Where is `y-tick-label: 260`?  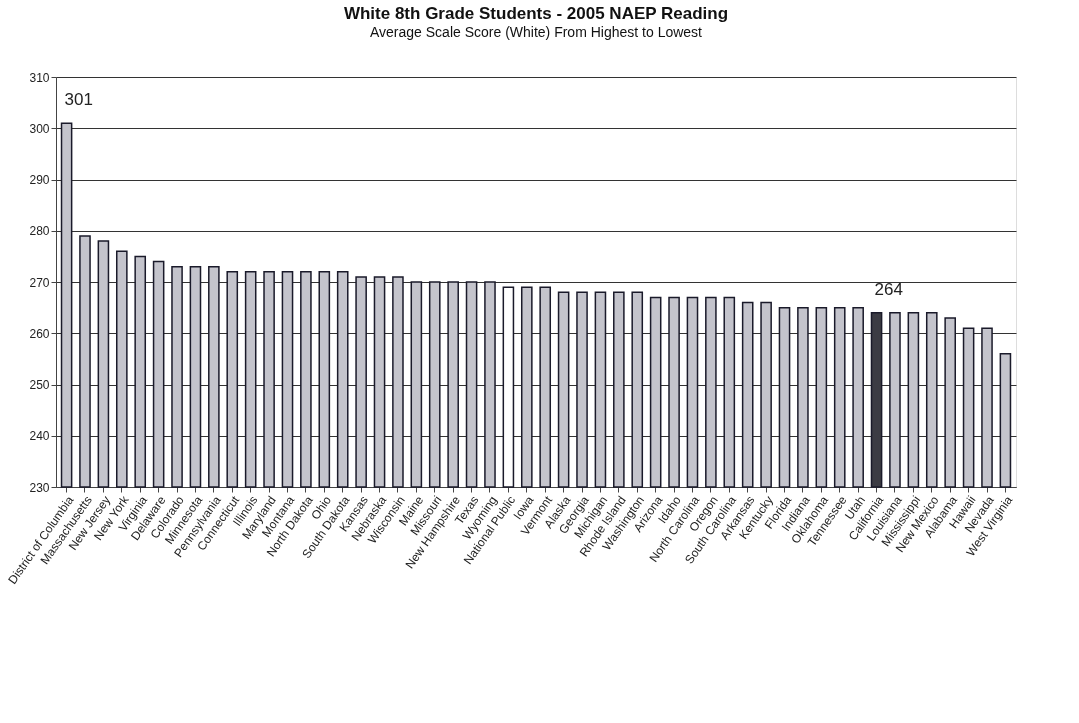 y-tick-label: 260 is located at coordinates (39, 333).